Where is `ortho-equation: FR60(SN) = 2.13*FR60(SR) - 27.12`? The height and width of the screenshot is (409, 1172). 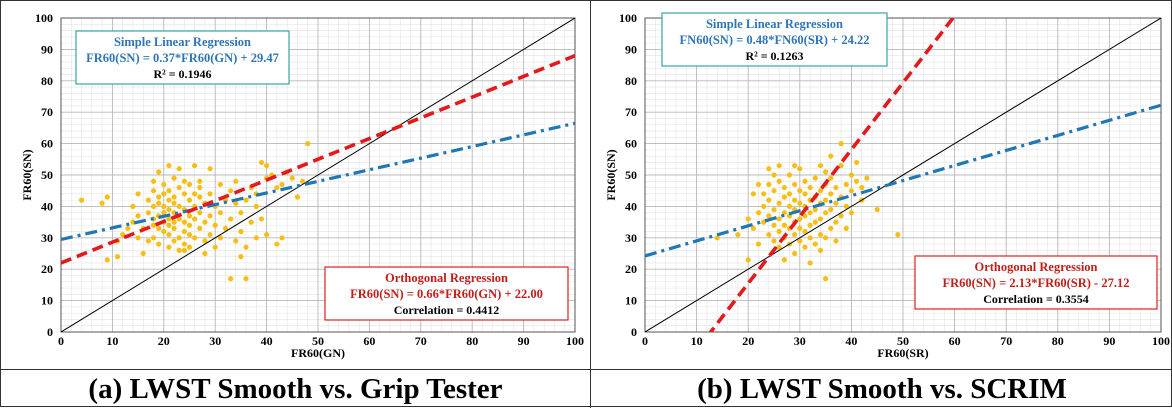
ortho-equation: FR60(SN) = 2.13*FR60(SR) - 27.12 is located at coordinates (1036, 283).